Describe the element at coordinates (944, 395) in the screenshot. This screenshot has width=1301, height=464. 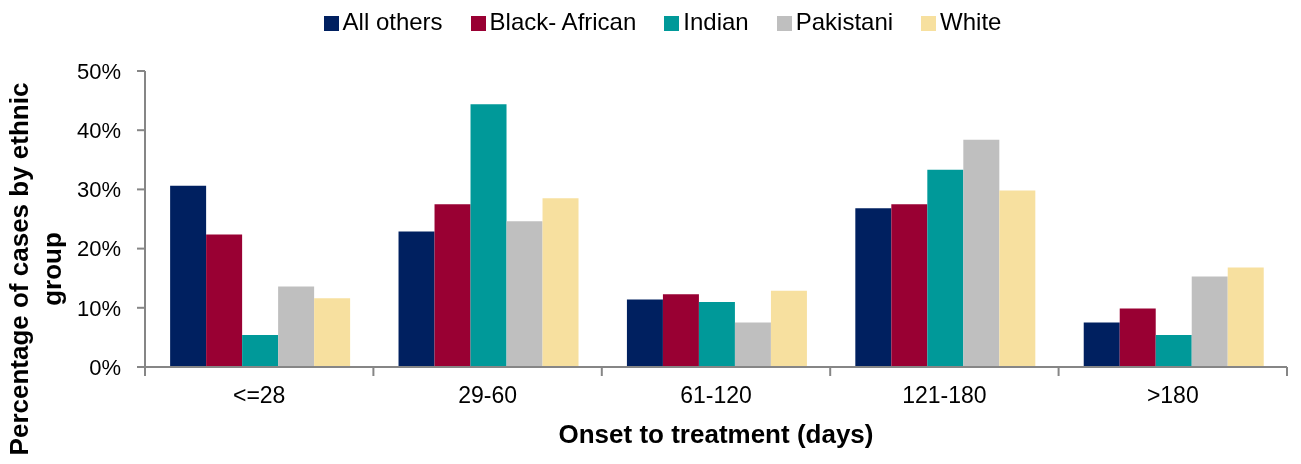
I see `x-tick-label: 121-180` at that location.